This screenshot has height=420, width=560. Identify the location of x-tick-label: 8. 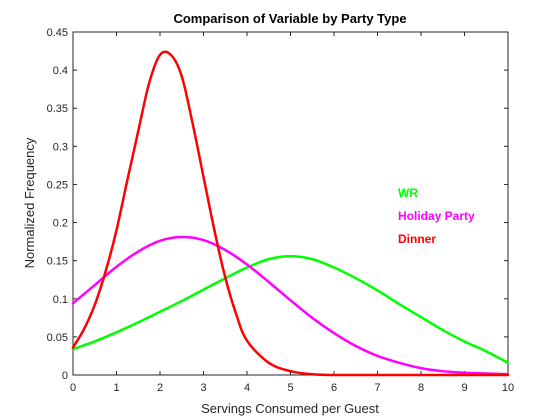
(421, 388).